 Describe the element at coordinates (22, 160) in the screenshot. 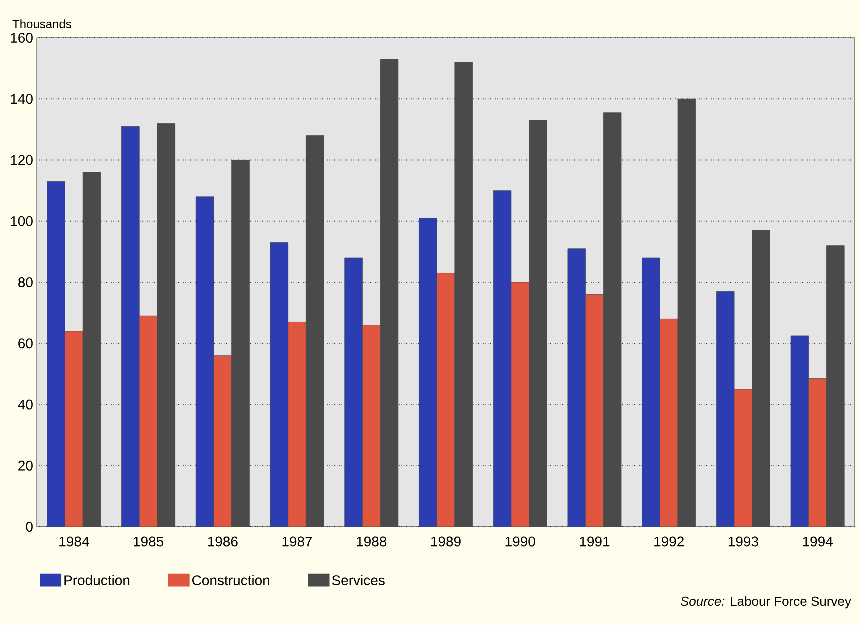

I see `y-tick-label: 120` at that location.